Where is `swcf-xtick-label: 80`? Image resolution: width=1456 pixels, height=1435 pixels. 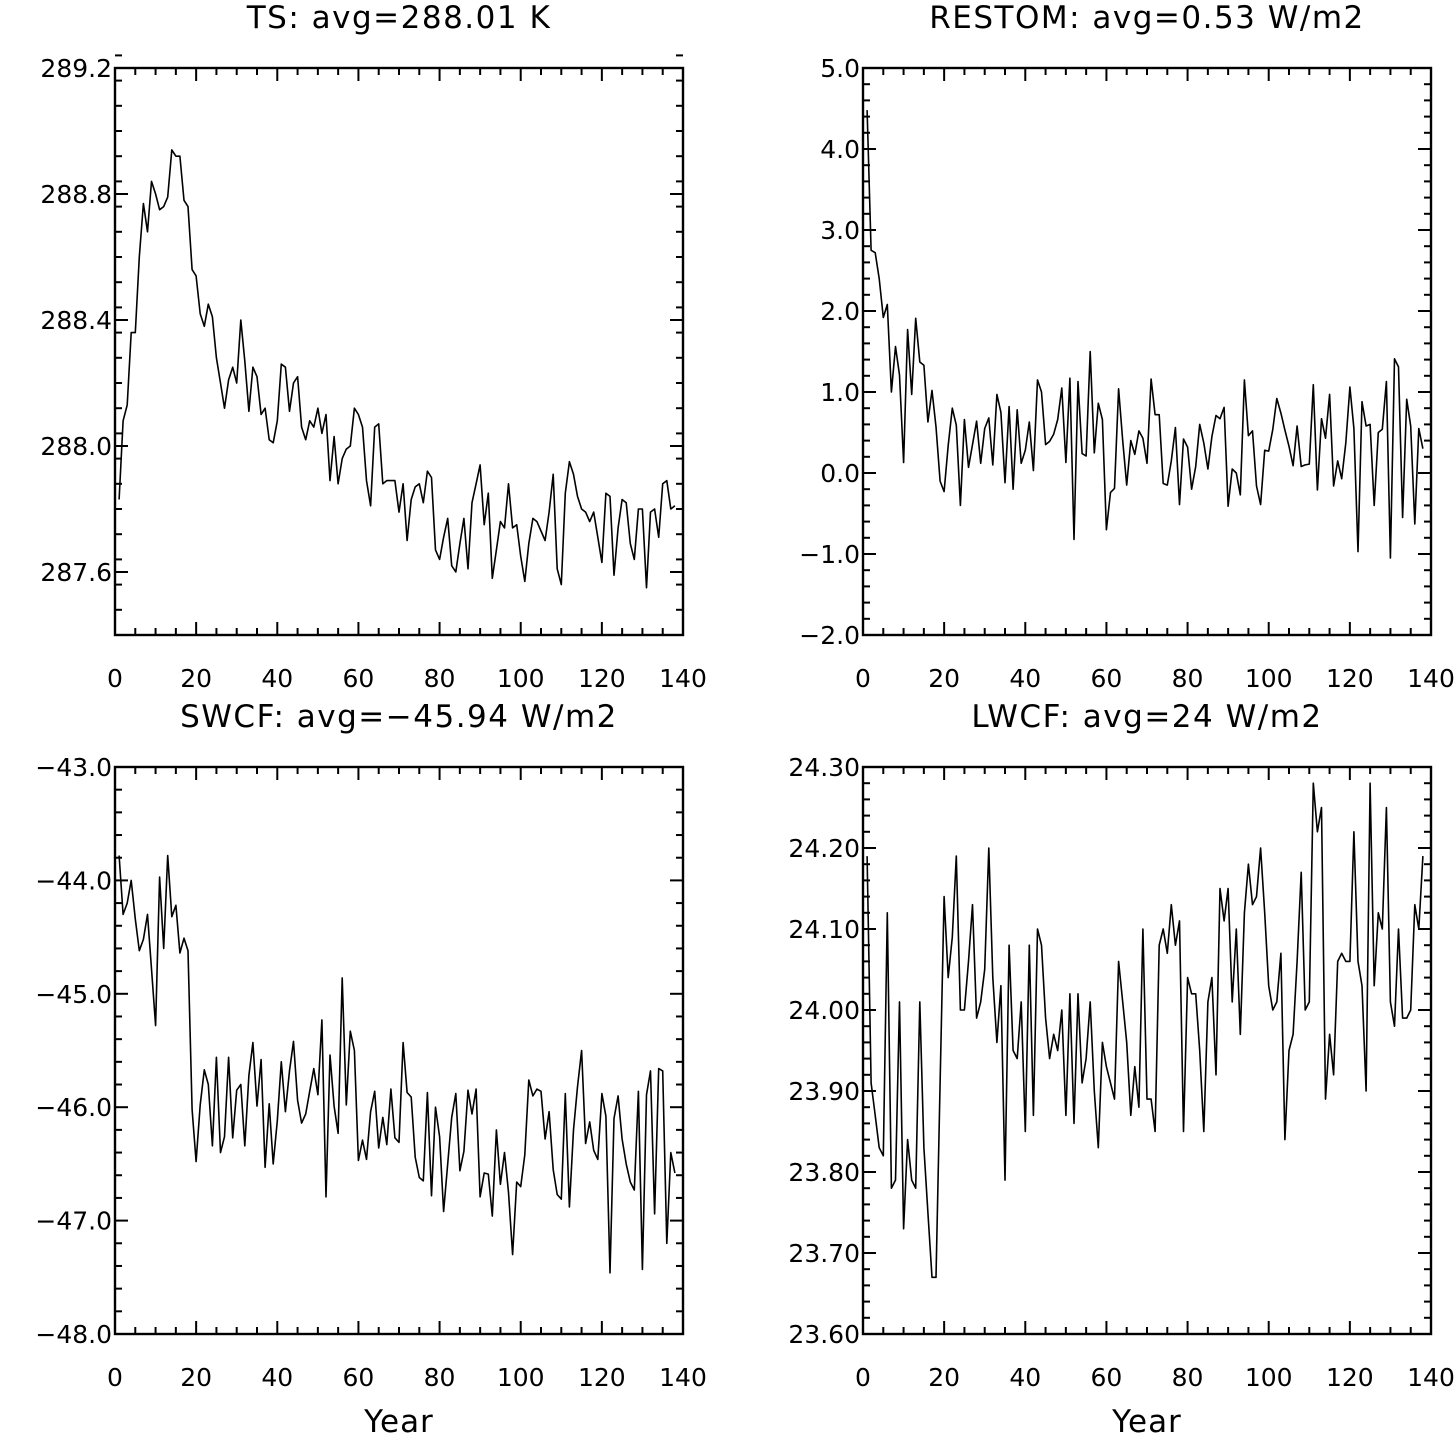 swcf-xtick-label: 80 is located at coordinates (440, 1377).